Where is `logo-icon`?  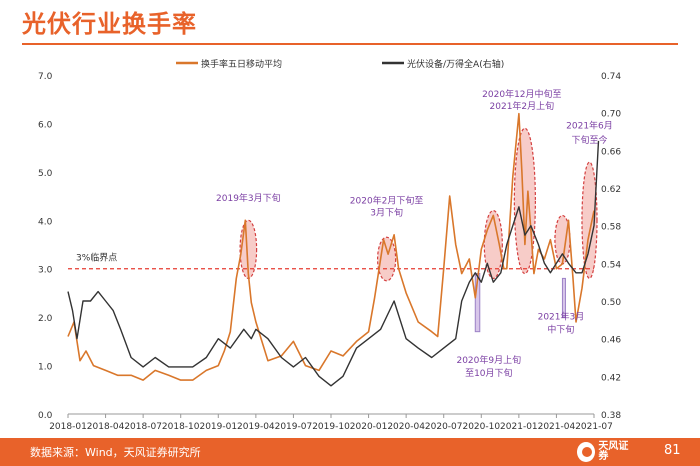
logo-icon is located at coordinates (586, 452).